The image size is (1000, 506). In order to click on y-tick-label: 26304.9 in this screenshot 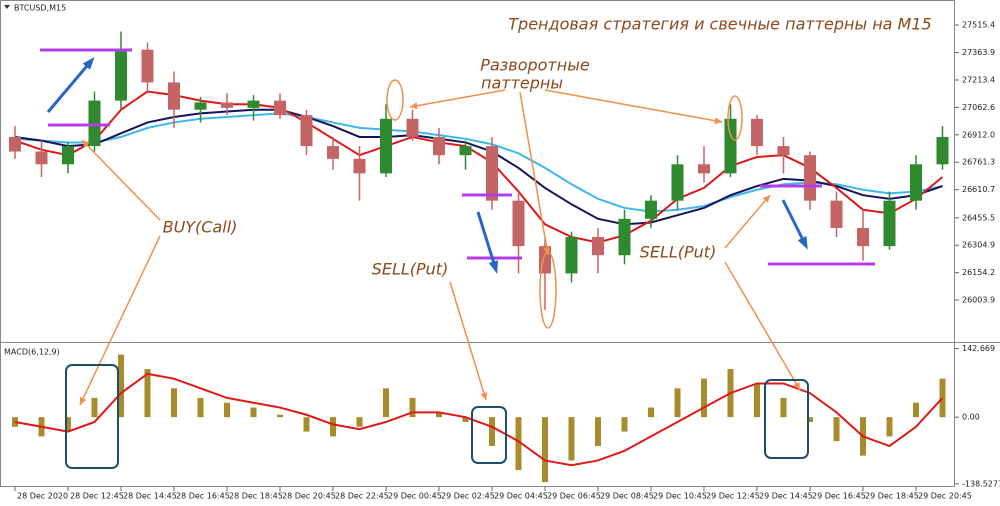, I will do `click(978, 245)`.